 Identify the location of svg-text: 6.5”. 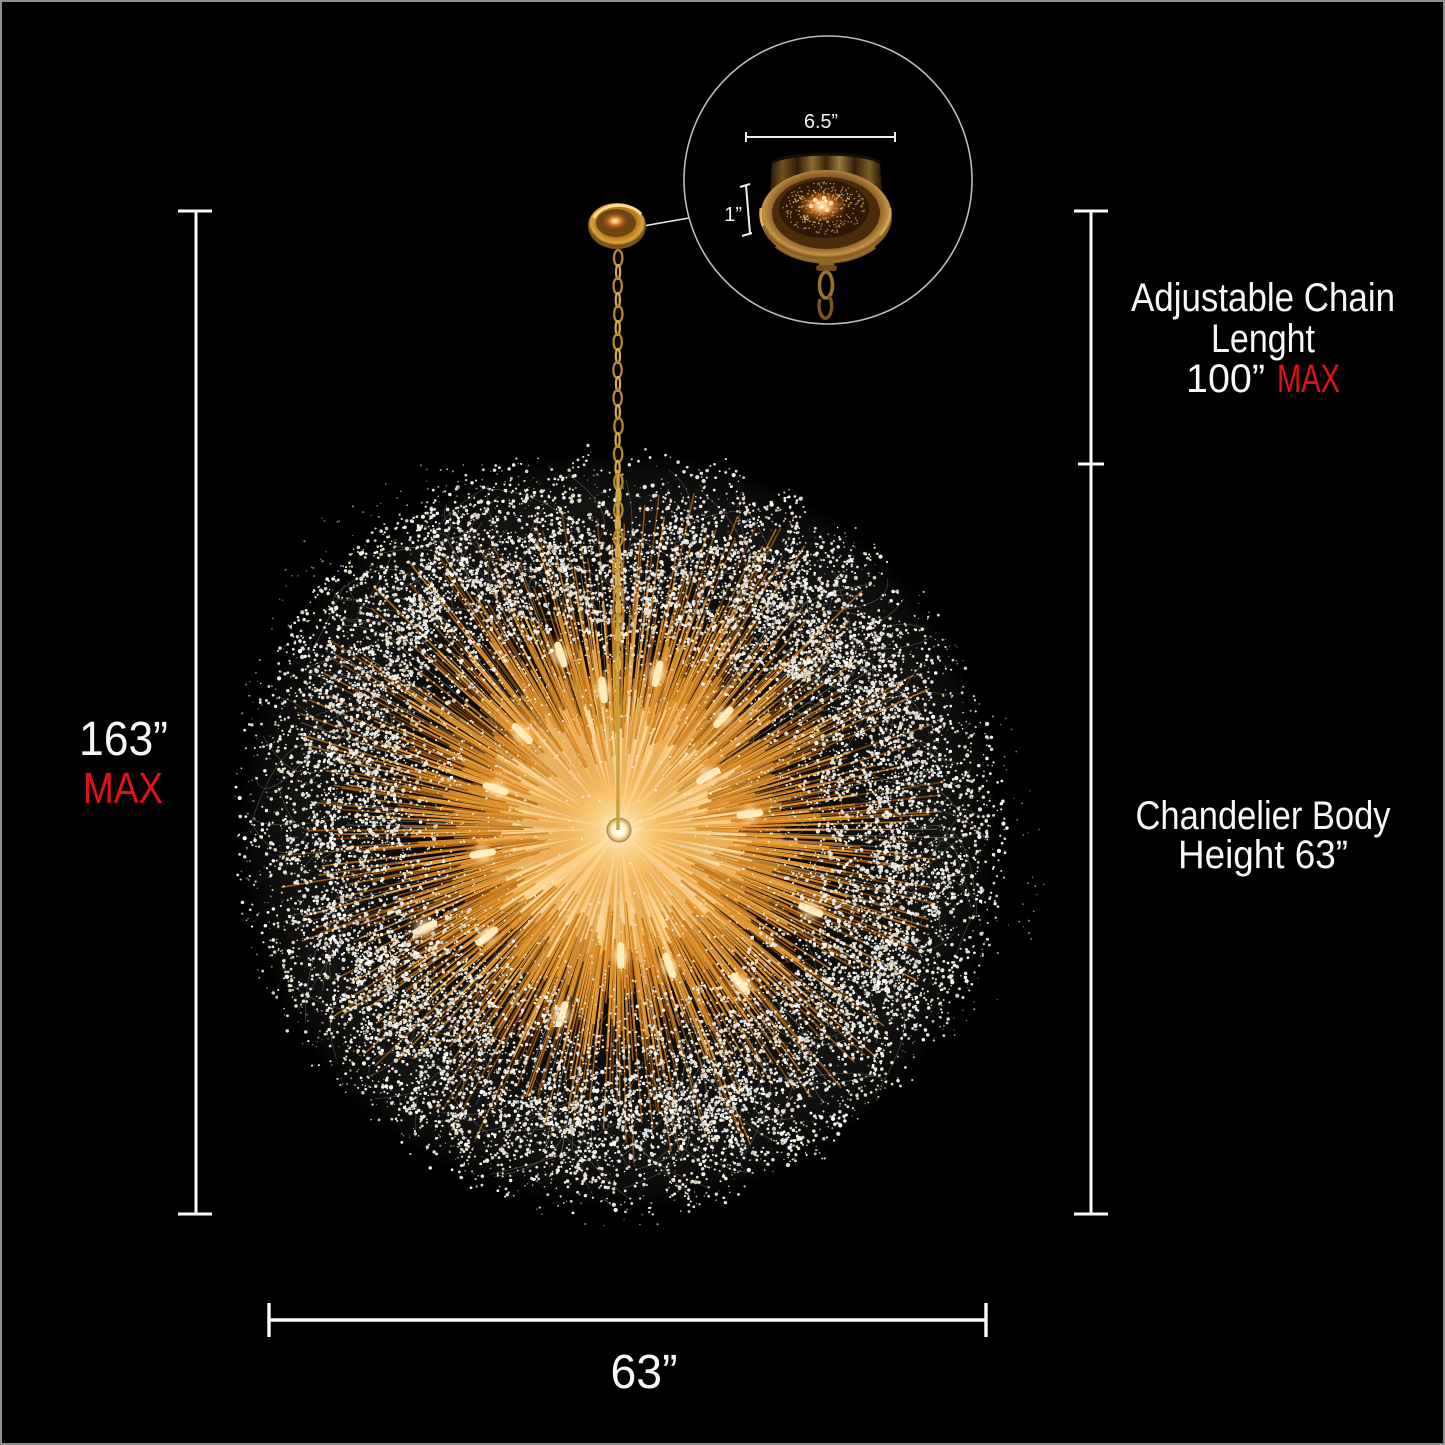
(821, 122).